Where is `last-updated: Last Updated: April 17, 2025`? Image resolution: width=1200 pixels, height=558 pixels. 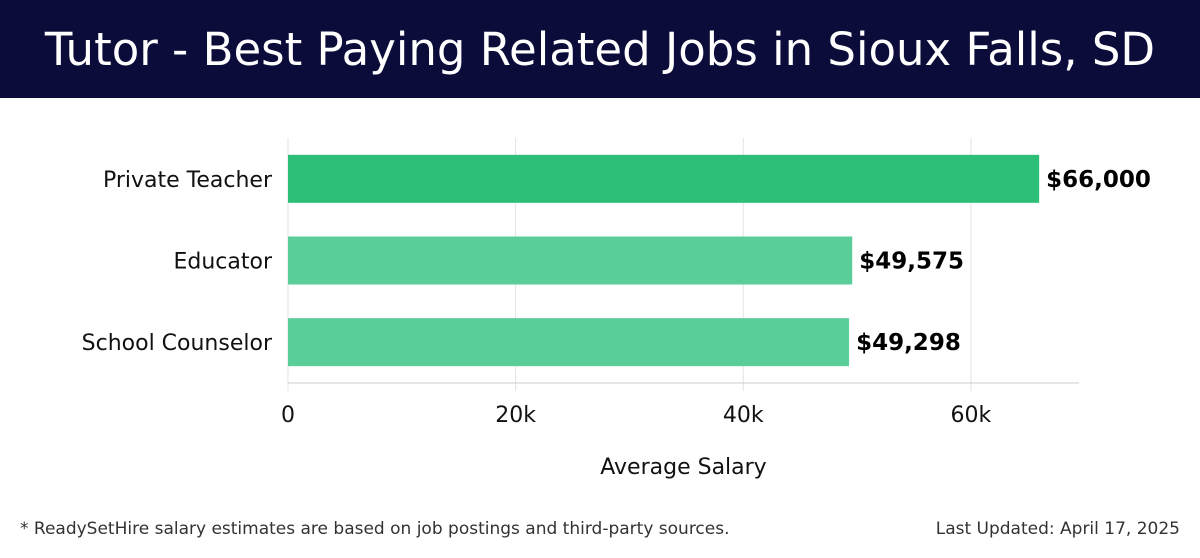
last-updated: Last Updated: April 17, 2025 is located at coordinates (1057, 529).